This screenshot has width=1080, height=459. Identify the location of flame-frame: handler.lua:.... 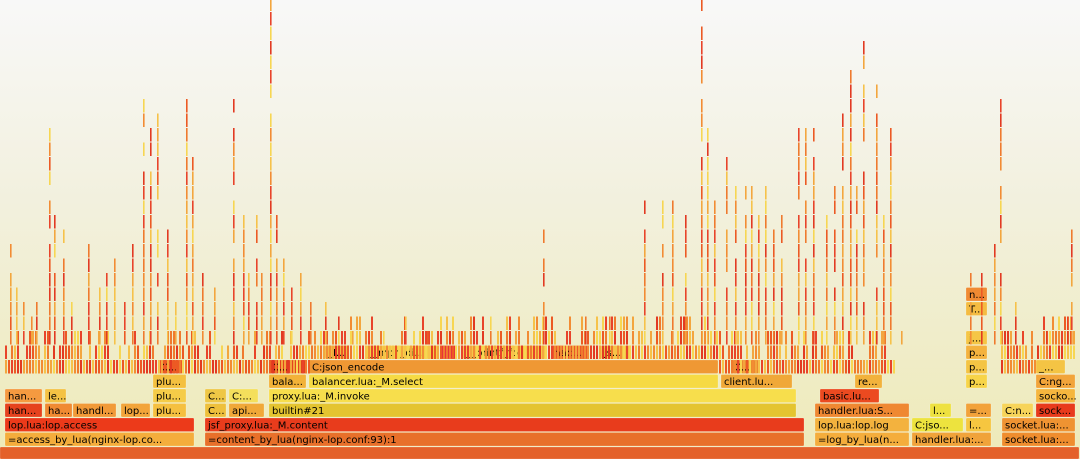
(951, 439).